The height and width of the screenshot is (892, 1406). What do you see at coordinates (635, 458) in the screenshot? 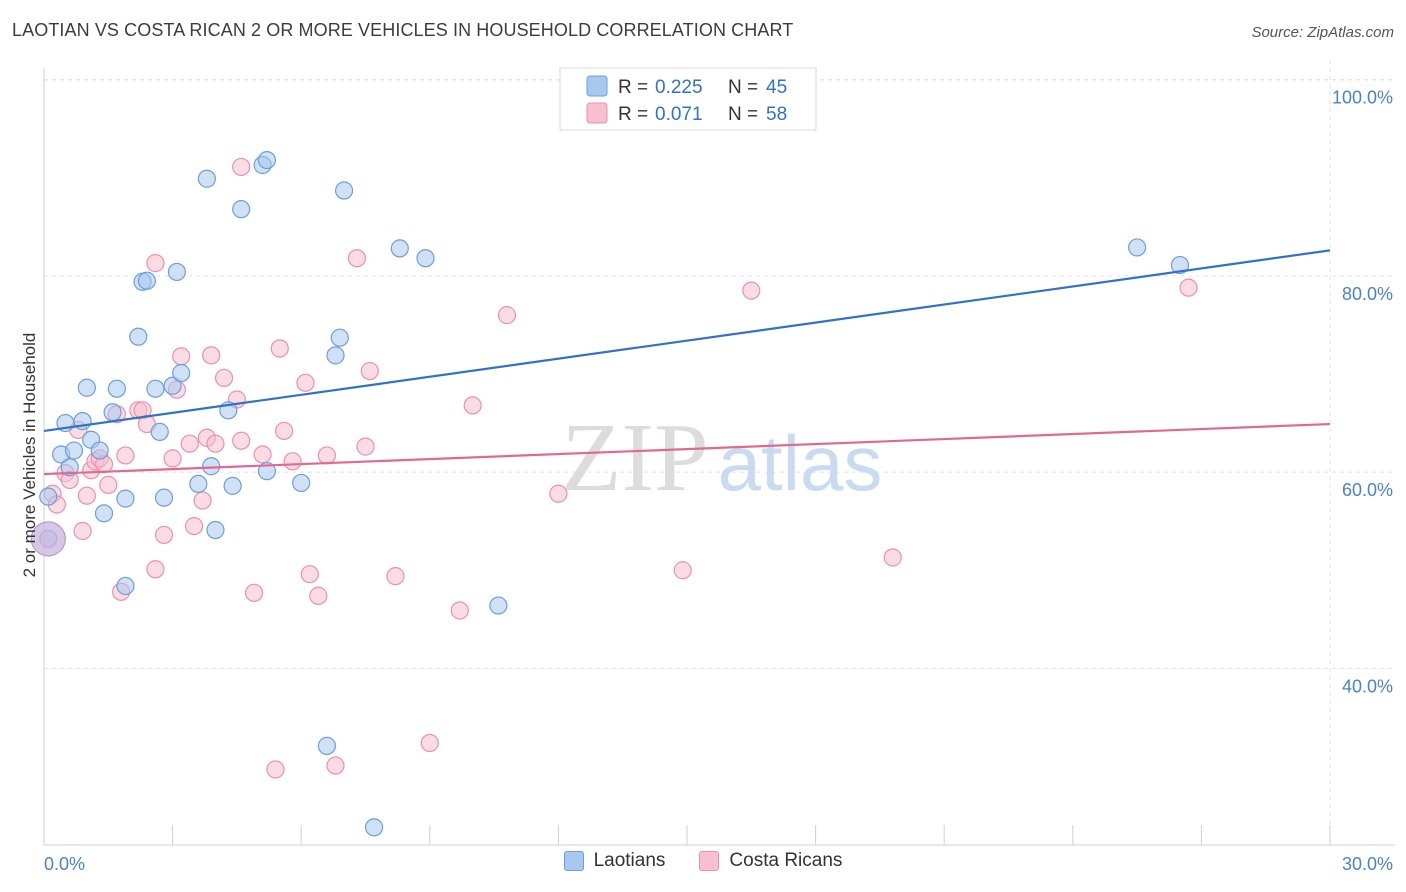
I see `watermark-zip: ZIP` at bounding box center [635, 458].